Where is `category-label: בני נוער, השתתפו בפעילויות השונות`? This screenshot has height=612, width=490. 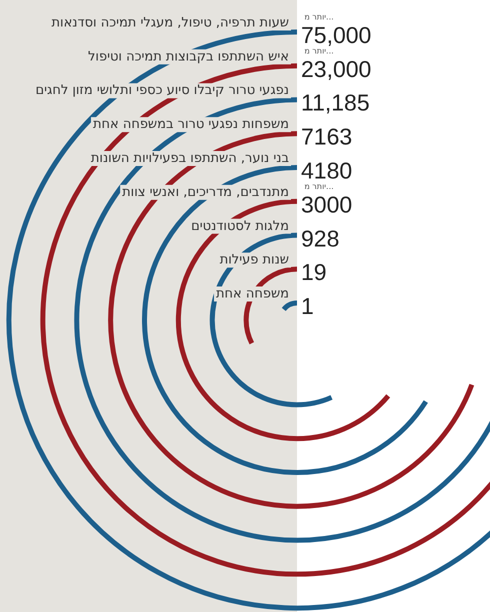
category-label: בני נוער, השתתפו בפעילויות השונות is located at coordinates (189, 158).